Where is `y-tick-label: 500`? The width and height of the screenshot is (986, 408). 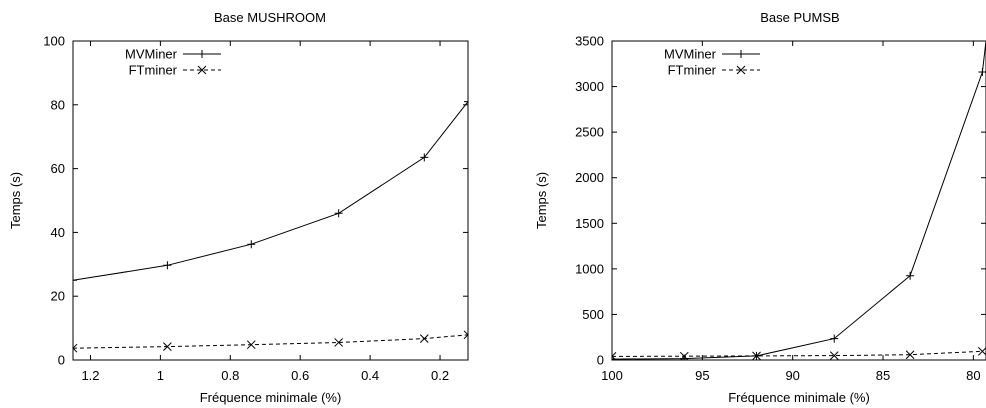
y-tick-label: 500 is located at coordinates (593, 314).